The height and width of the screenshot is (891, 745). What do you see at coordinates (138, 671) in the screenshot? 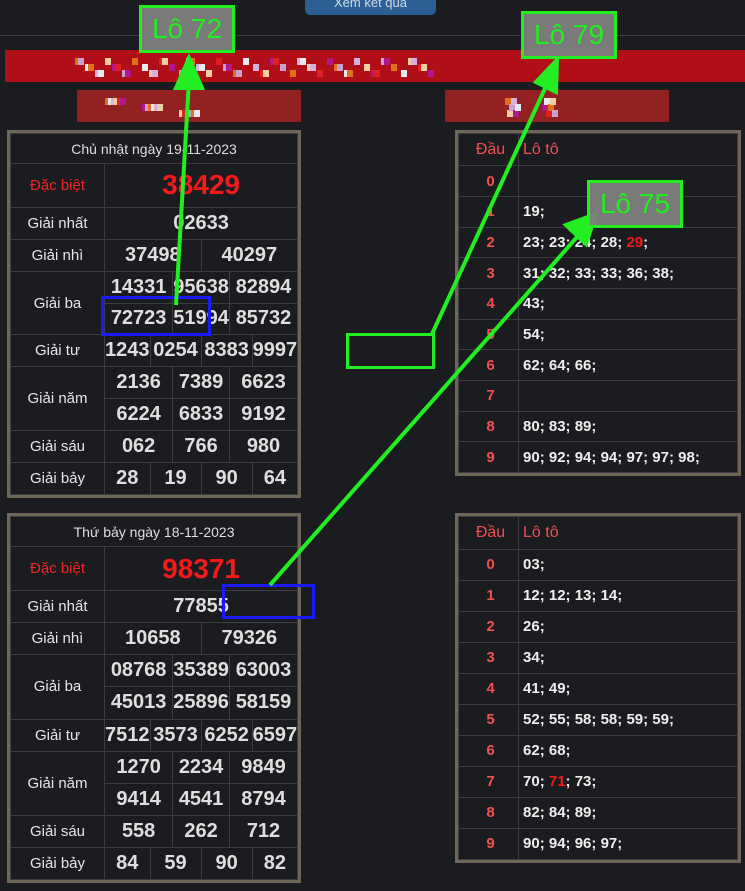
I see `prize-number: 08768` at bounding box center [138, 671].